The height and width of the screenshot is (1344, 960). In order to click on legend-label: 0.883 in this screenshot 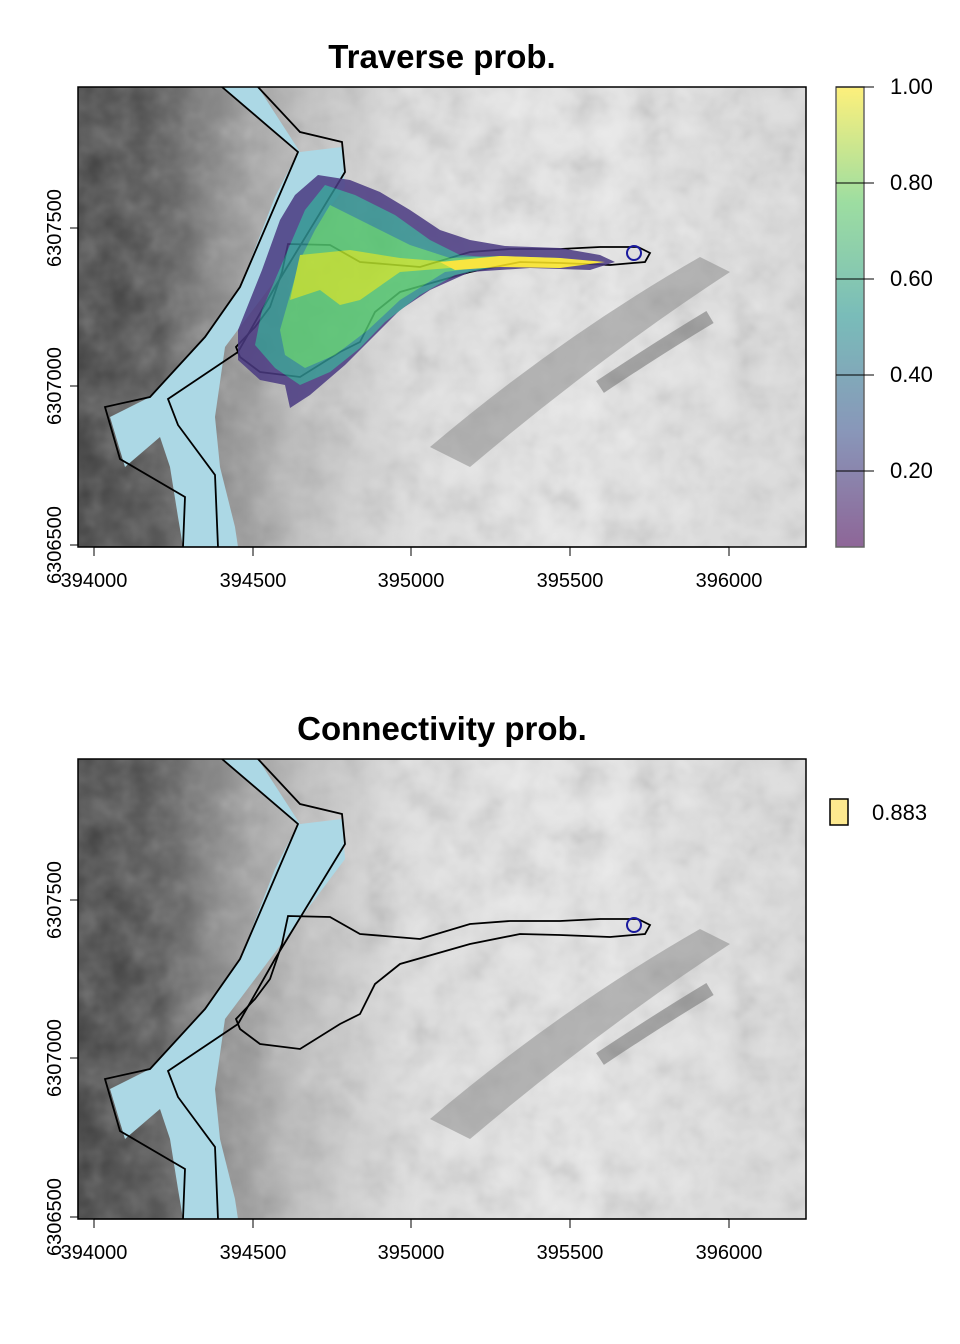, I will do `click(899, 812)`.